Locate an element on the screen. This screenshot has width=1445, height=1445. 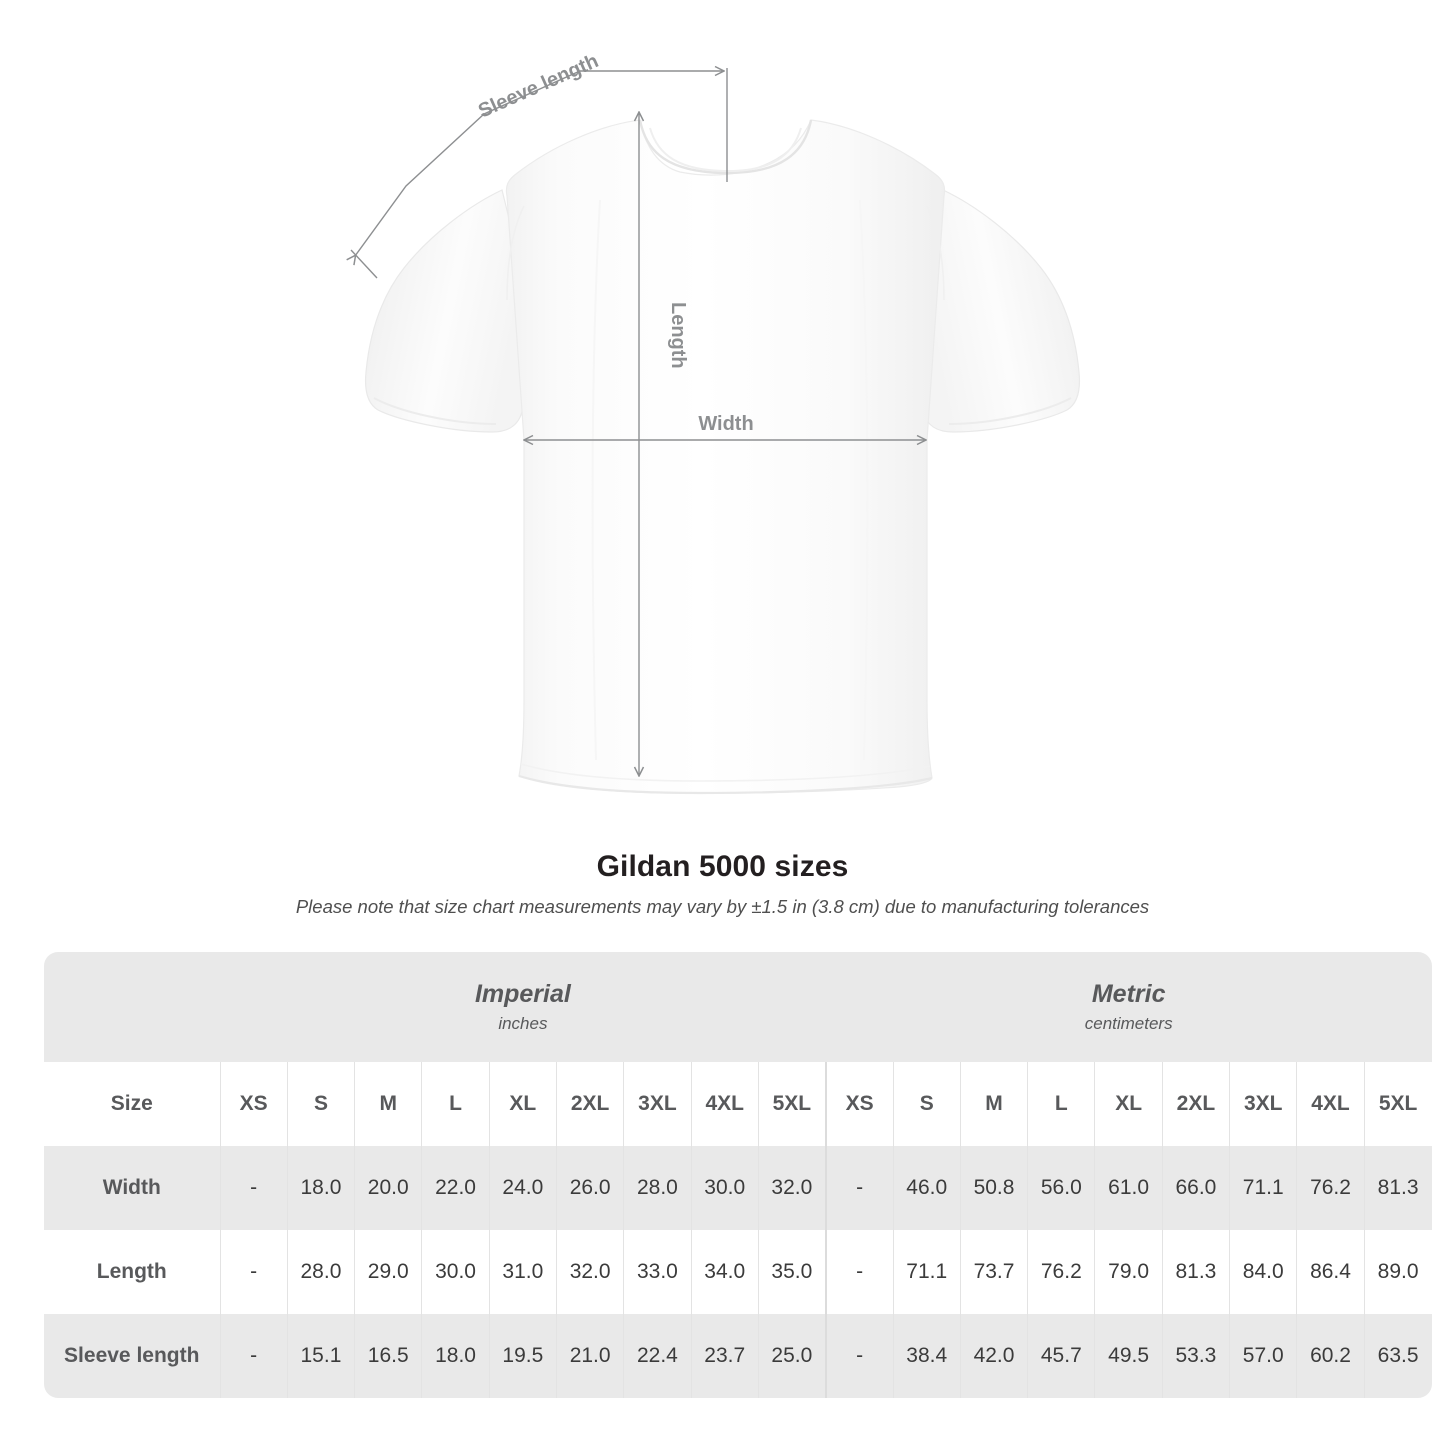
cell-metric: 60.2 is located at coordinates (1330, 1356).